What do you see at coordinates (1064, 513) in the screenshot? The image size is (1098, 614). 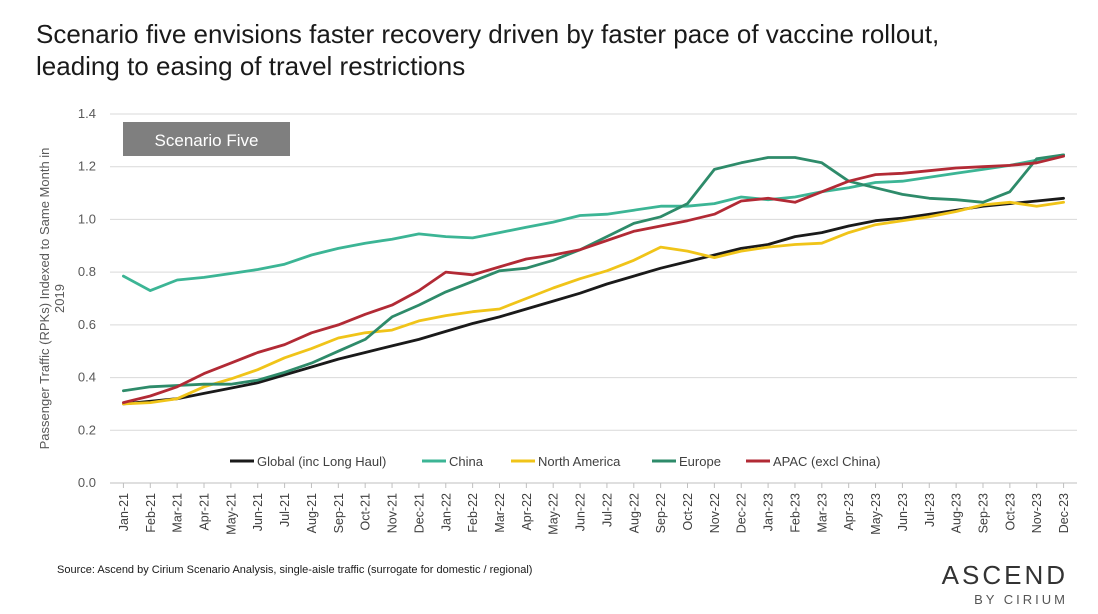 I see `x-tick-label: Dec-23` at bounding box center [1064, 513].